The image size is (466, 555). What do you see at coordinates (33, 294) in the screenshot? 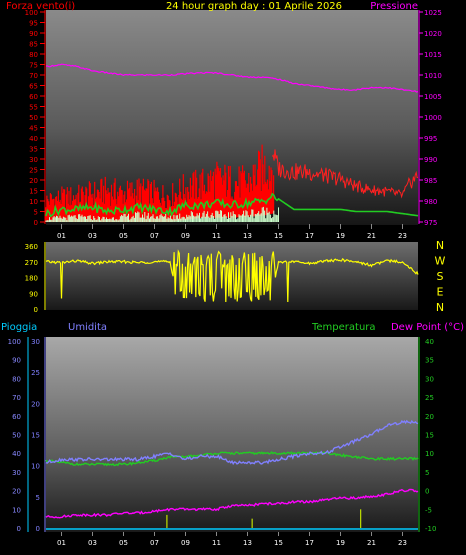
I see `direction-y-tick-label: 90` at bounding box center [33, 294].